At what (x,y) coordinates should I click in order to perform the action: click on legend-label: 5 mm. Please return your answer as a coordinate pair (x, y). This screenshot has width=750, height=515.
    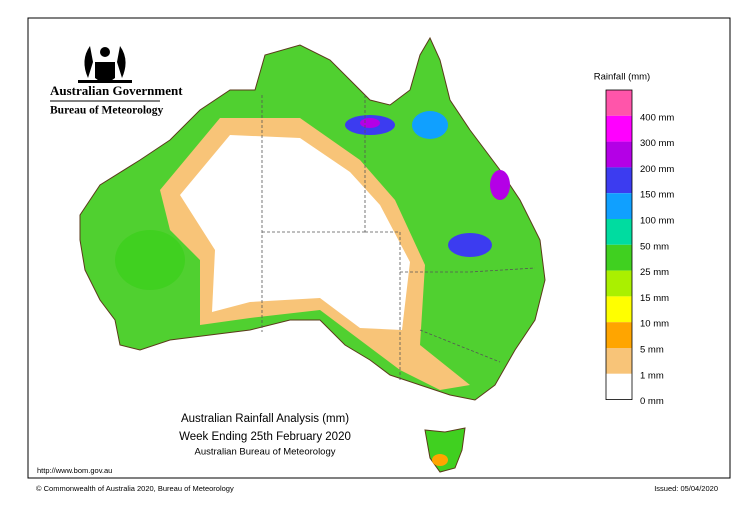
    Looking at the image, I should click on (652, 350).